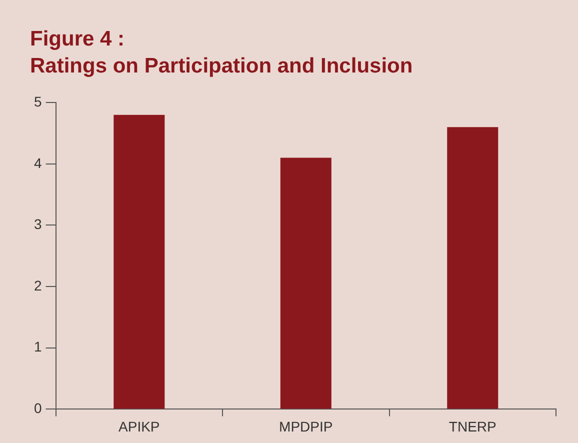  I want to click on y-tick-label: 5, so click(38, 101).